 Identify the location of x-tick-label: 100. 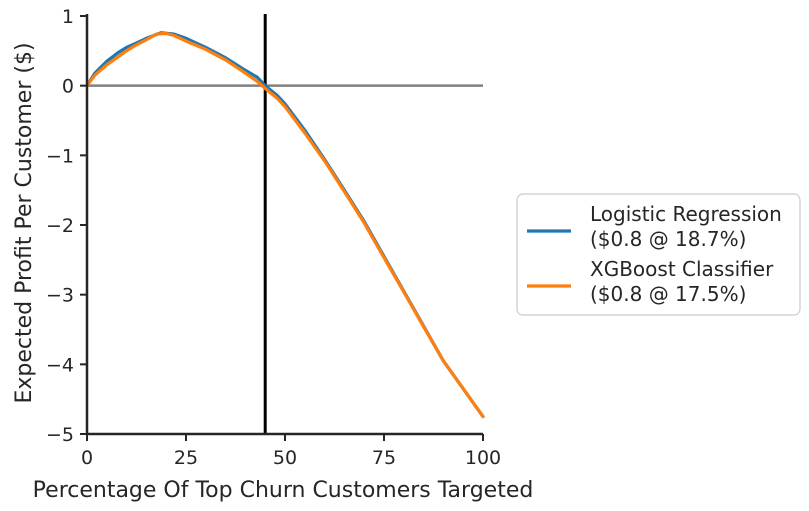
(483, 458).